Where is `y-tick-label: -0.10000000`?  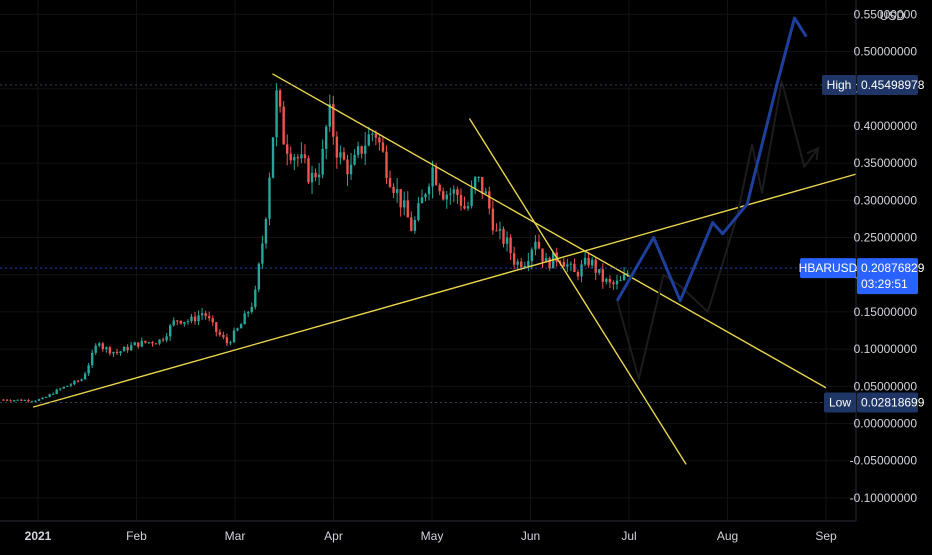 y-tick-label: -0.10000000 is located at coordinates (884, 498).